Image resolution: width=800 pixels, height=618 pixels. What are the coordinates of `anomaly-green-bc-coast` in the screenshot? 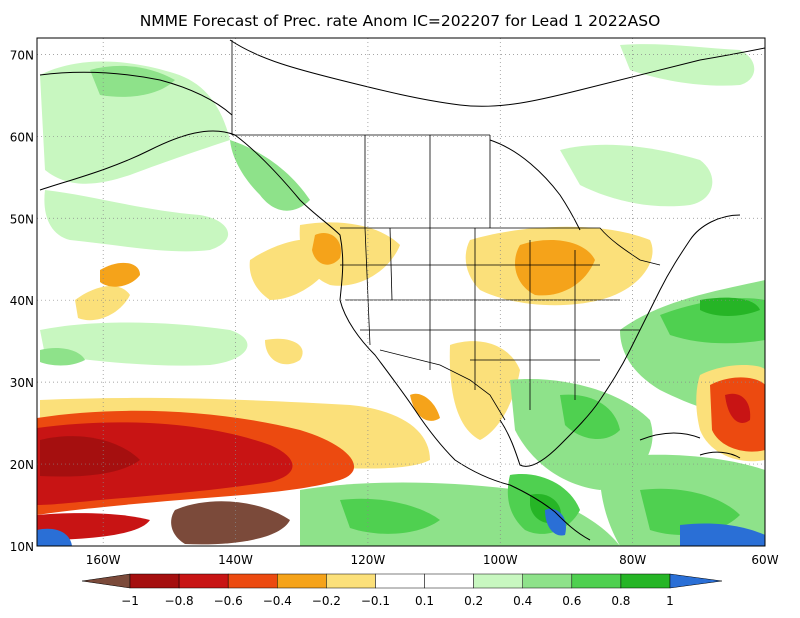 It's located at (270, 175).